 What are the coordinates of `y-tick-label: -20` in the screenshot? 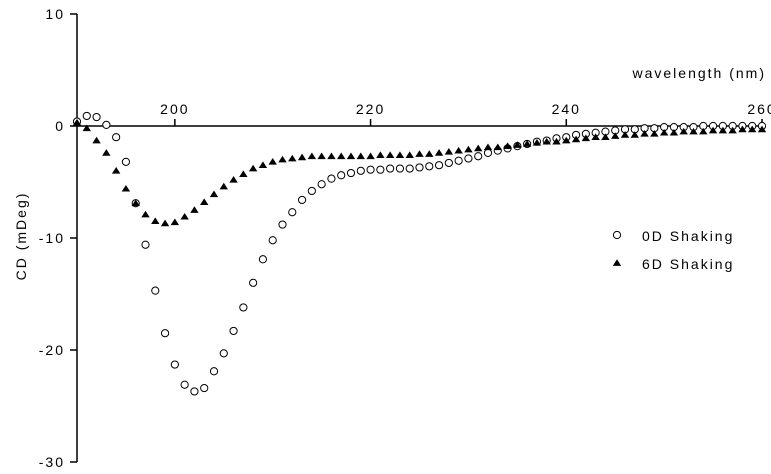 It's located at (52, 350).